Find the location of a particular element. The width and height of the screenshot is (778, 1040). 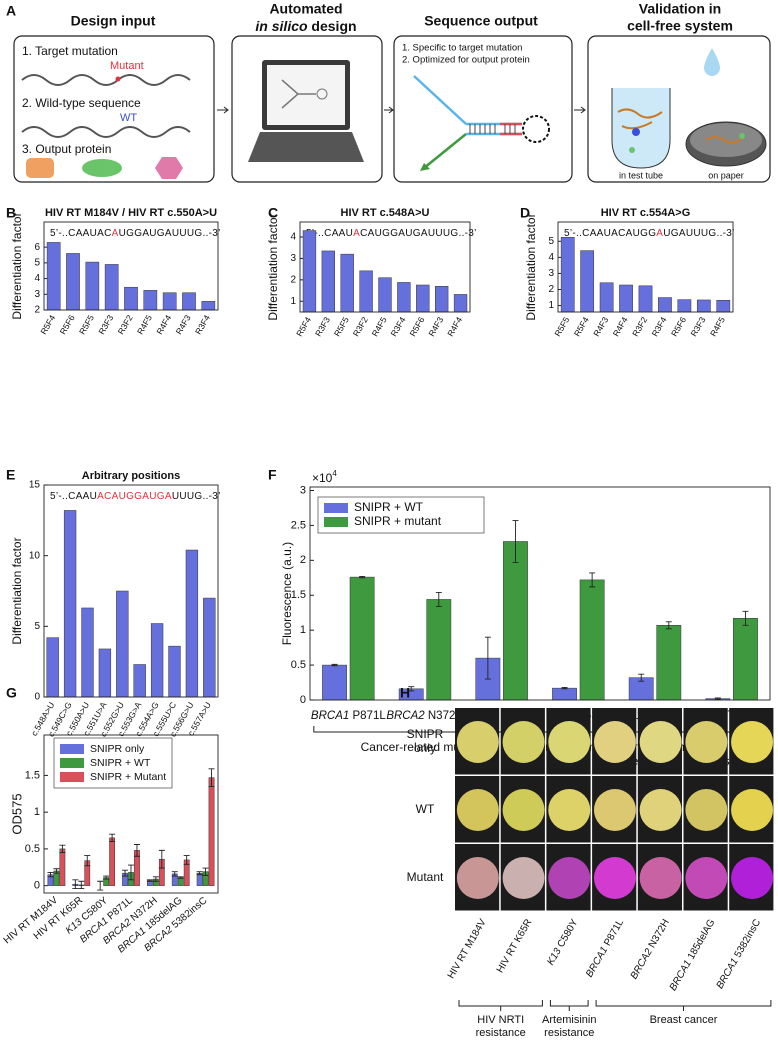

sequence-part: A is located at coordinates (356, 233).